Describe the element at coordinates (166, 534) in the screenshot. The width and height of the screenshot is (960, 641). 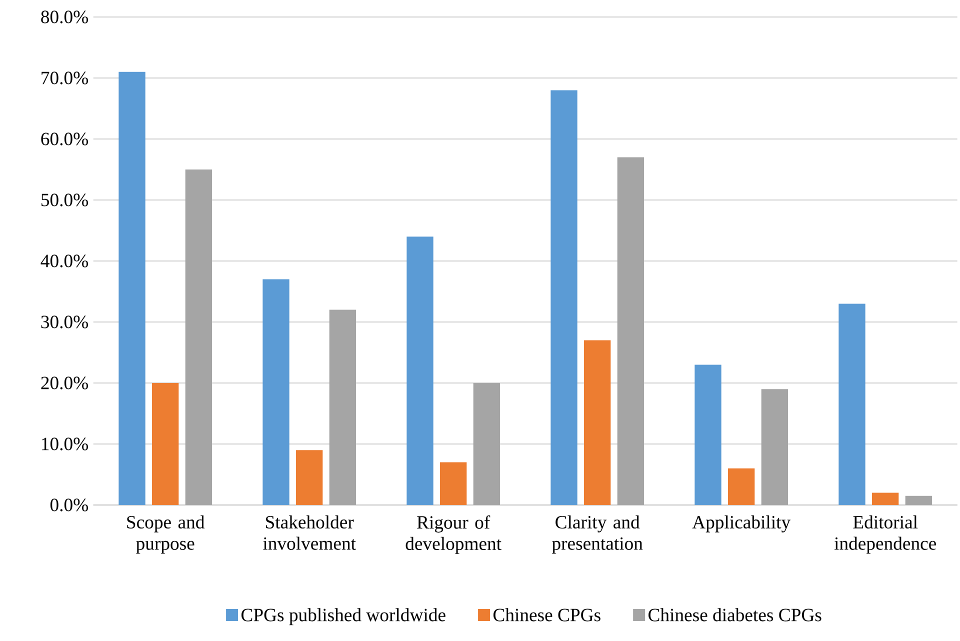
I see `x-tick-label: Scope and purpose` at that location.